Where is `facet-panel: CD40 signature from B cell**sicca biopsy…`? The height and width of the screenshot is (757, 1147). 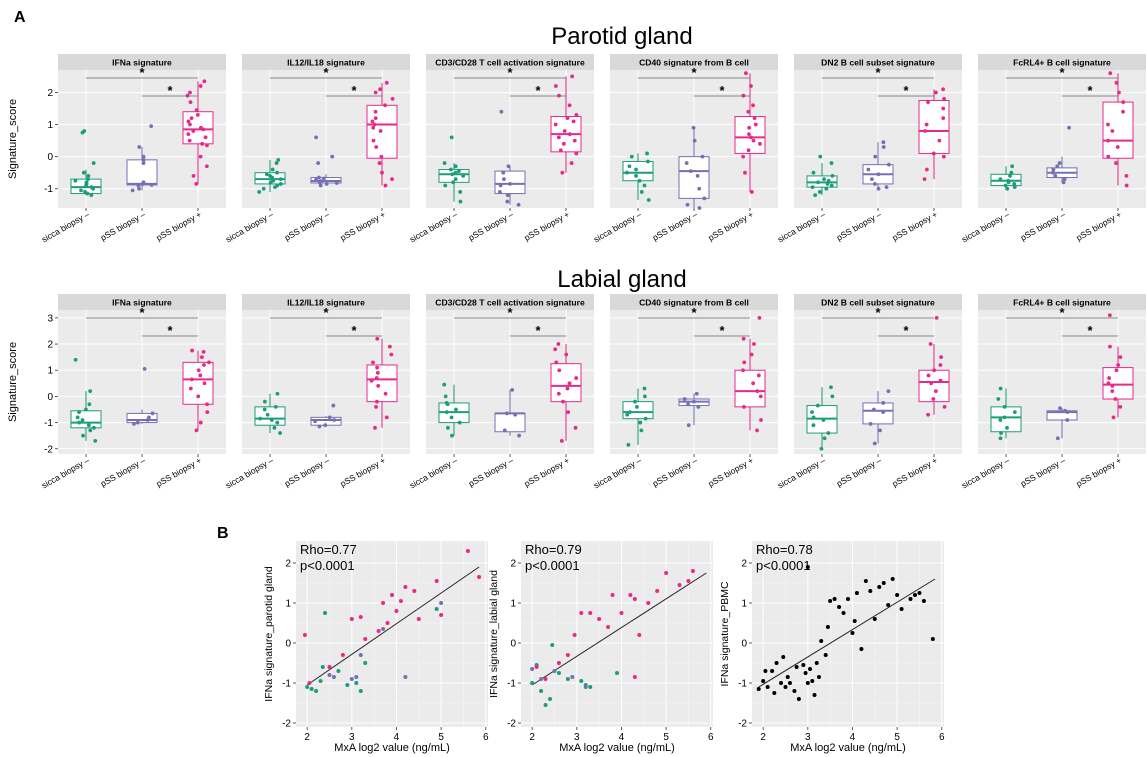 facet-panel: CD40 signature from B cell**sicca biopsy… is located at coordinates (685, 149).